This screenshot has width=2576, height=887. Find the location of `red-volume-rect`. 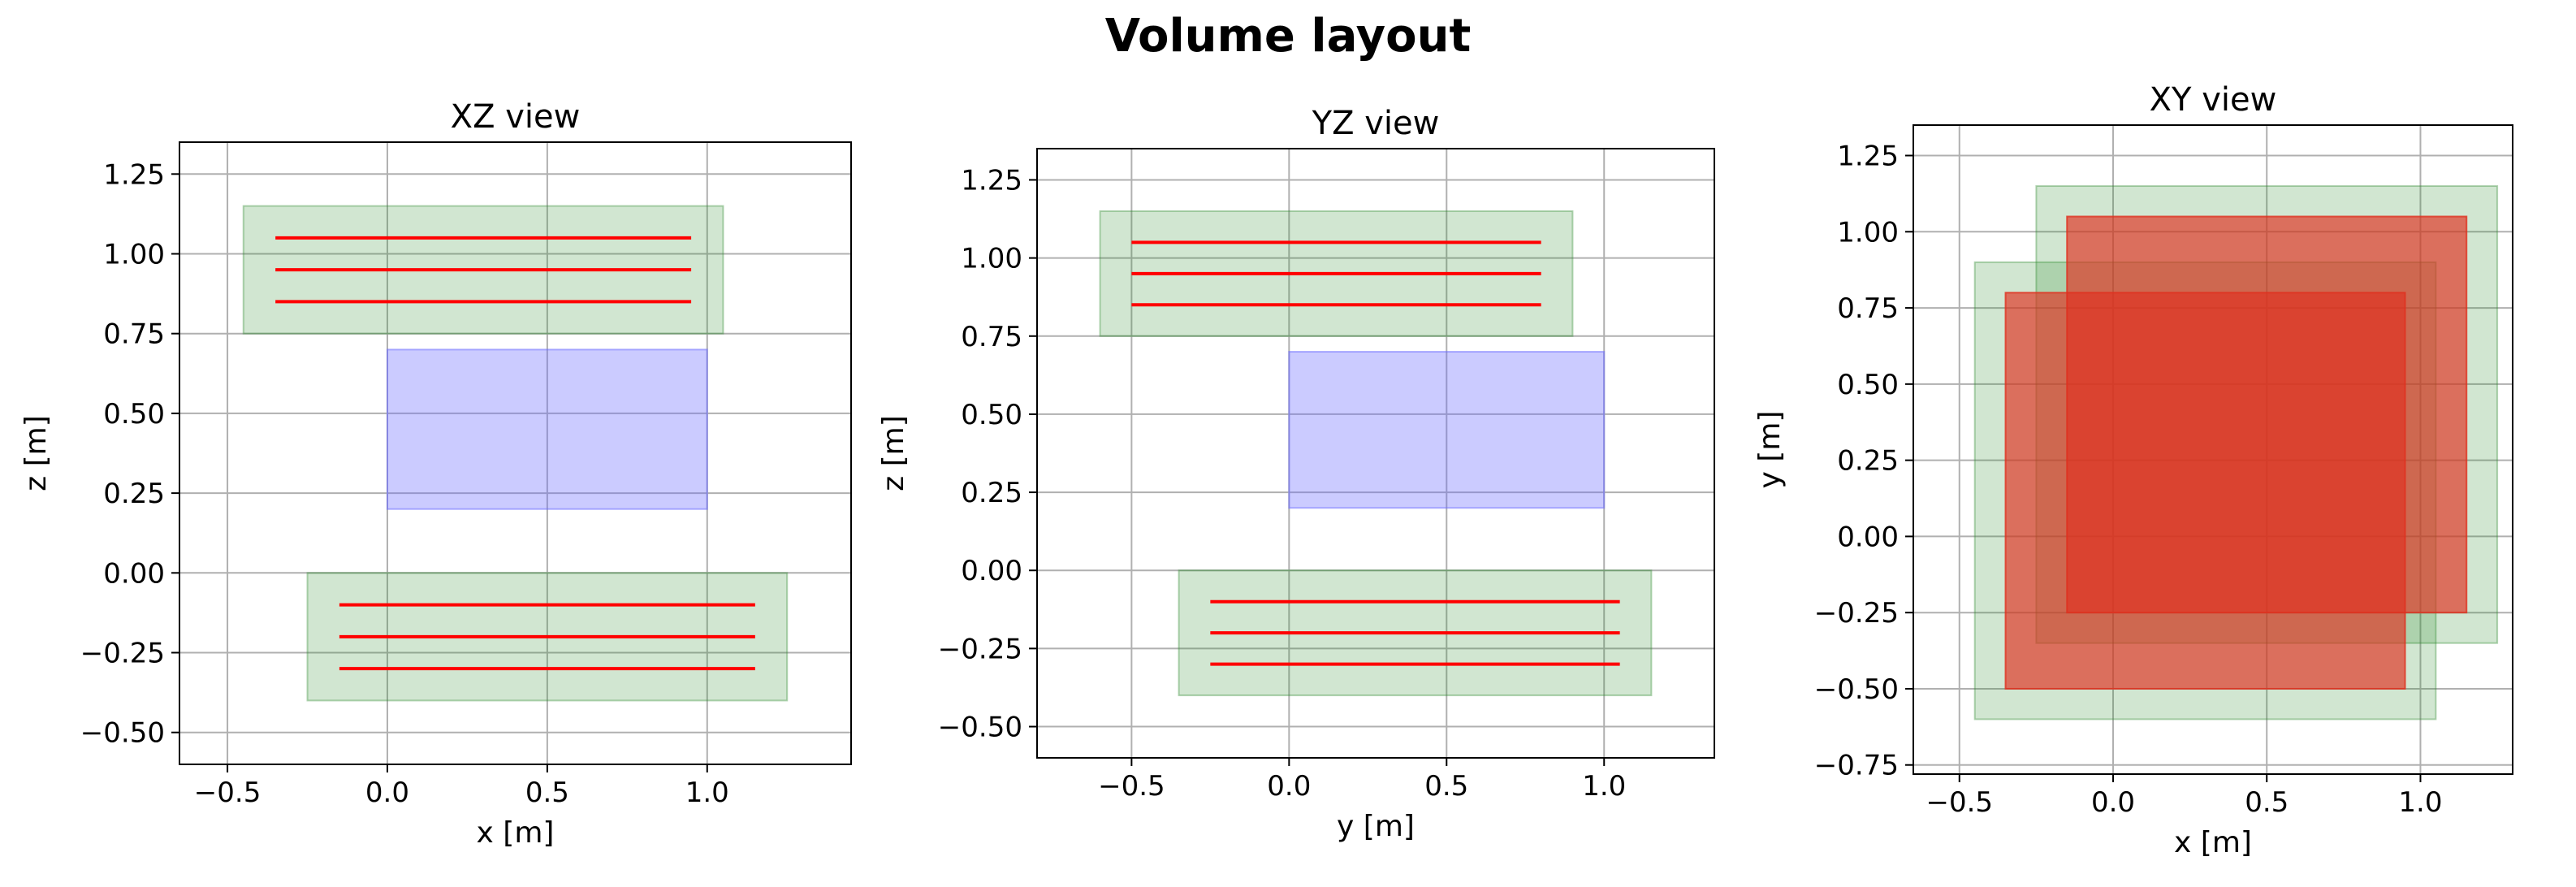

red-volume-rect is located at coordinates (2267, 415).